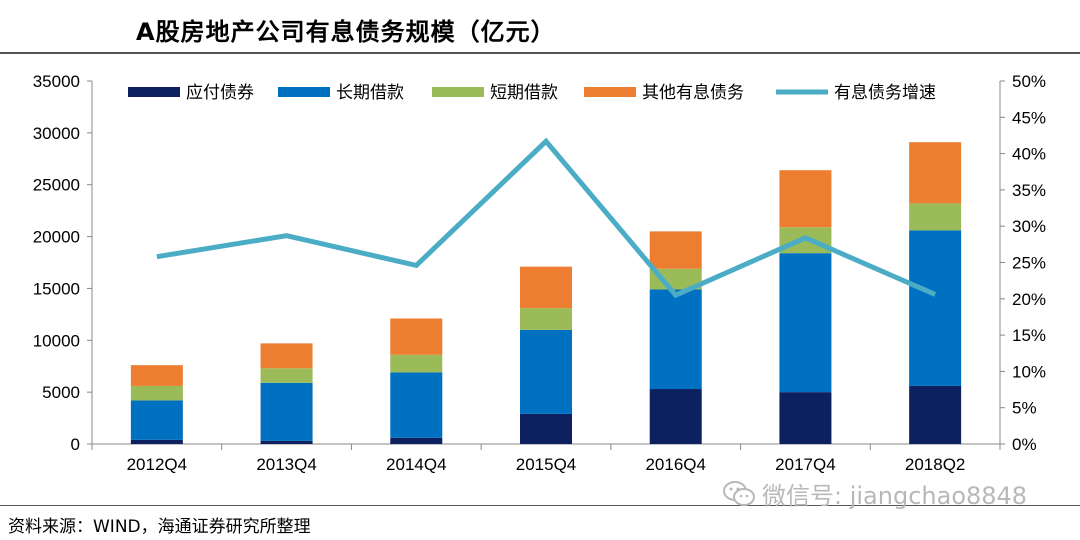 This screenshot has width=1080, height=540. Describe the element at coordinates (156, 375) in the screenshot. I see `bar-4-2012Q4` at that location.